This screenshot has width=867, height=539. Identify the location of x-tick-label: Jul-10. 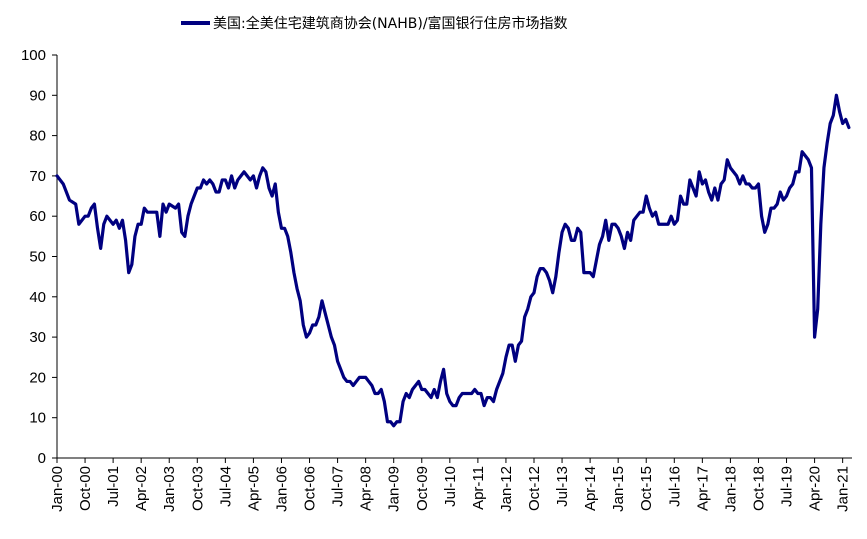
(450, 486).